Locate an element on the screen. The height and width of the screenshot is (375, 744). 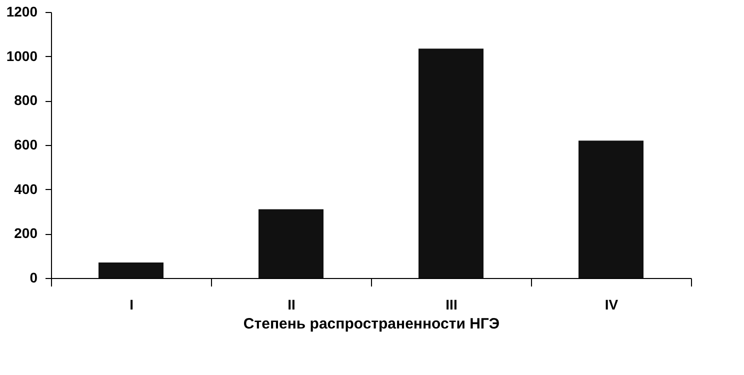
x-tick-label: I is located at coordinates (132, 304).